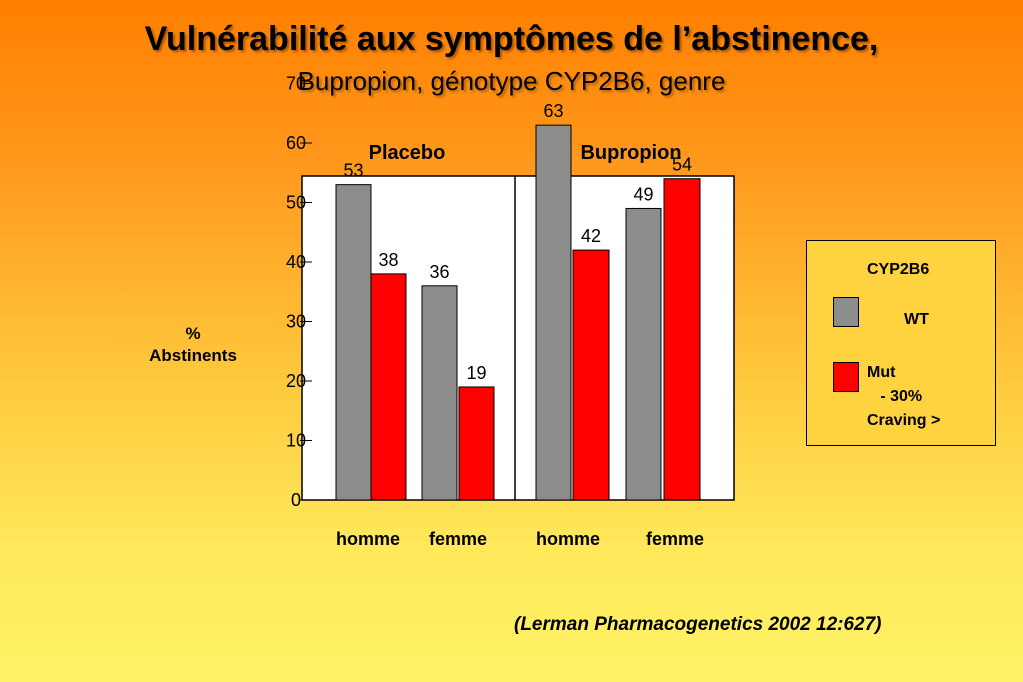  What do you see at coordinates (631, 153) in the screenshot?
I see `panel-title-bupropion: Bupropion` at bounding box center [631, 153].